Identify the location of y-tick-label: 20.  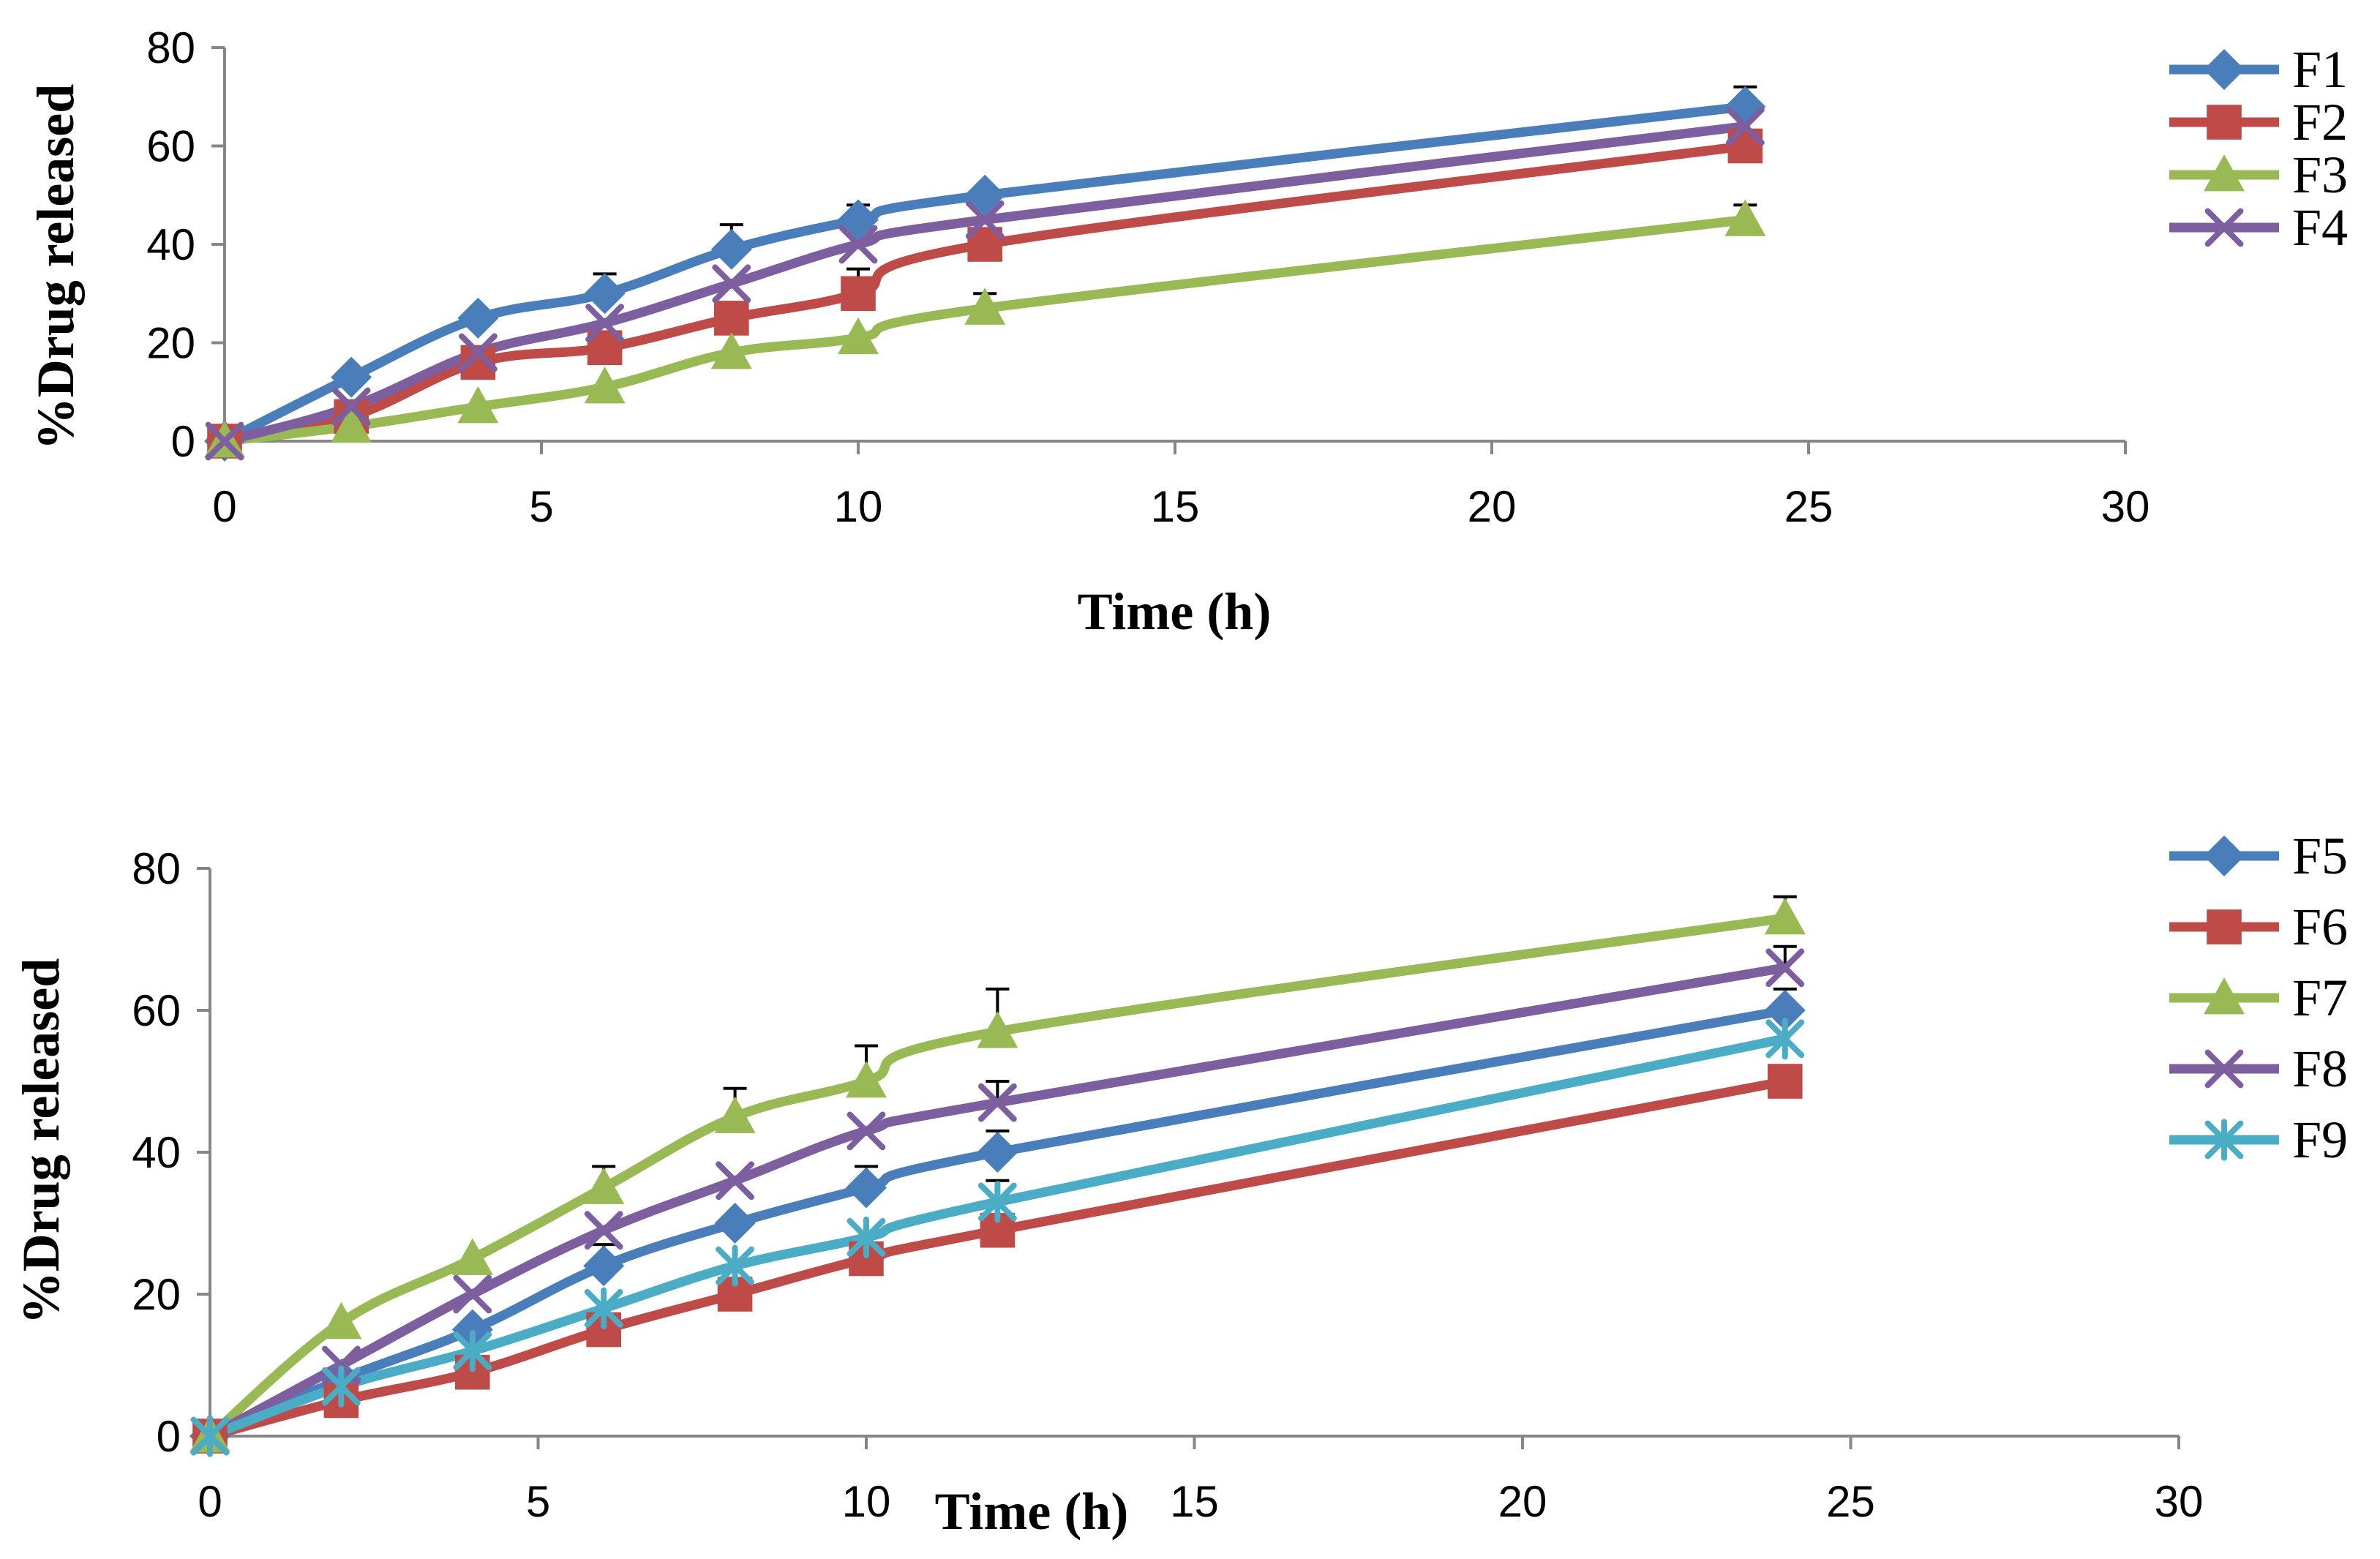
(156, 1294).